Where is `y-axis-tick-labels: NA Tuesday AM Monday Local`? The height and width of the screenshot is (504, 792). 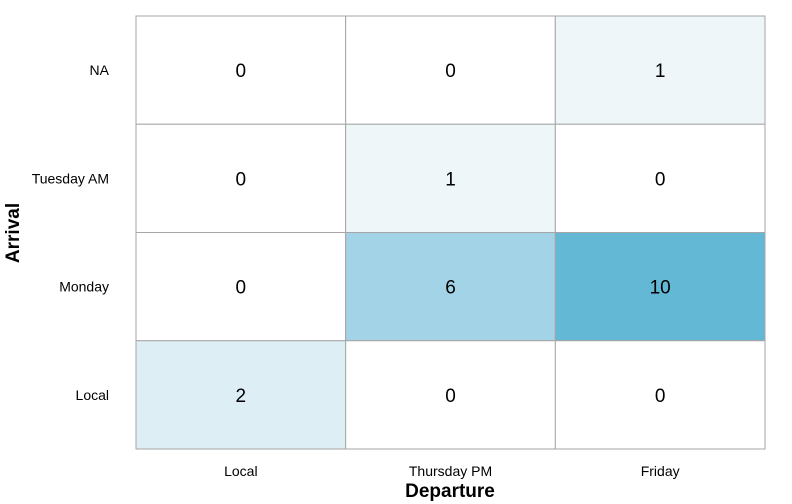
y-axis-tick-labels: NA Tuesday AM Monday Local is located at coordinates (71, 232).